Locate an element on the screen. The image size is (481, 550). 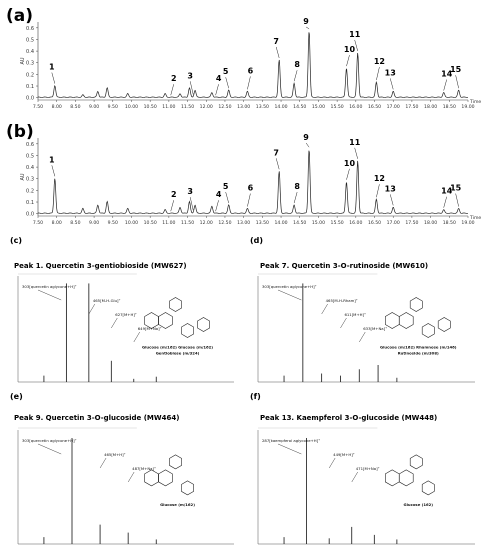
peak-label: 9 is located at coordinates (306, 21).